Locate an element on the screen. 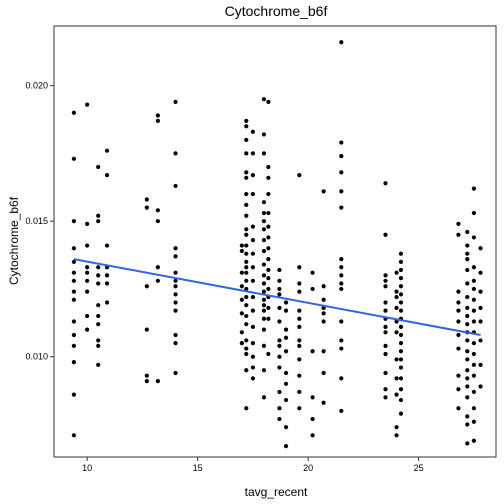 The width and height of the screenshot is (504, 504). x-tick-label: 10 is located at coordinates (87, 468).